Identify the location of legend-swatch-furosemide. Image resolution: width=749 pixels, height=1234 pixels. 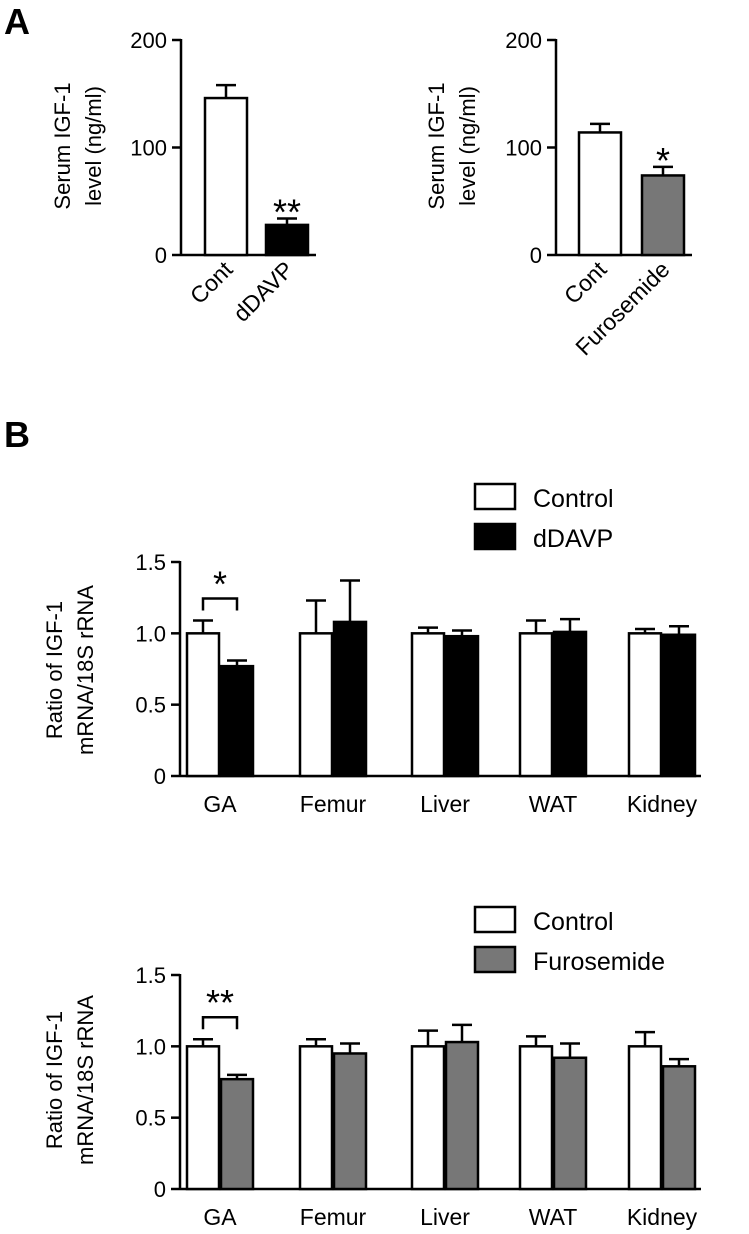
(495, 959).